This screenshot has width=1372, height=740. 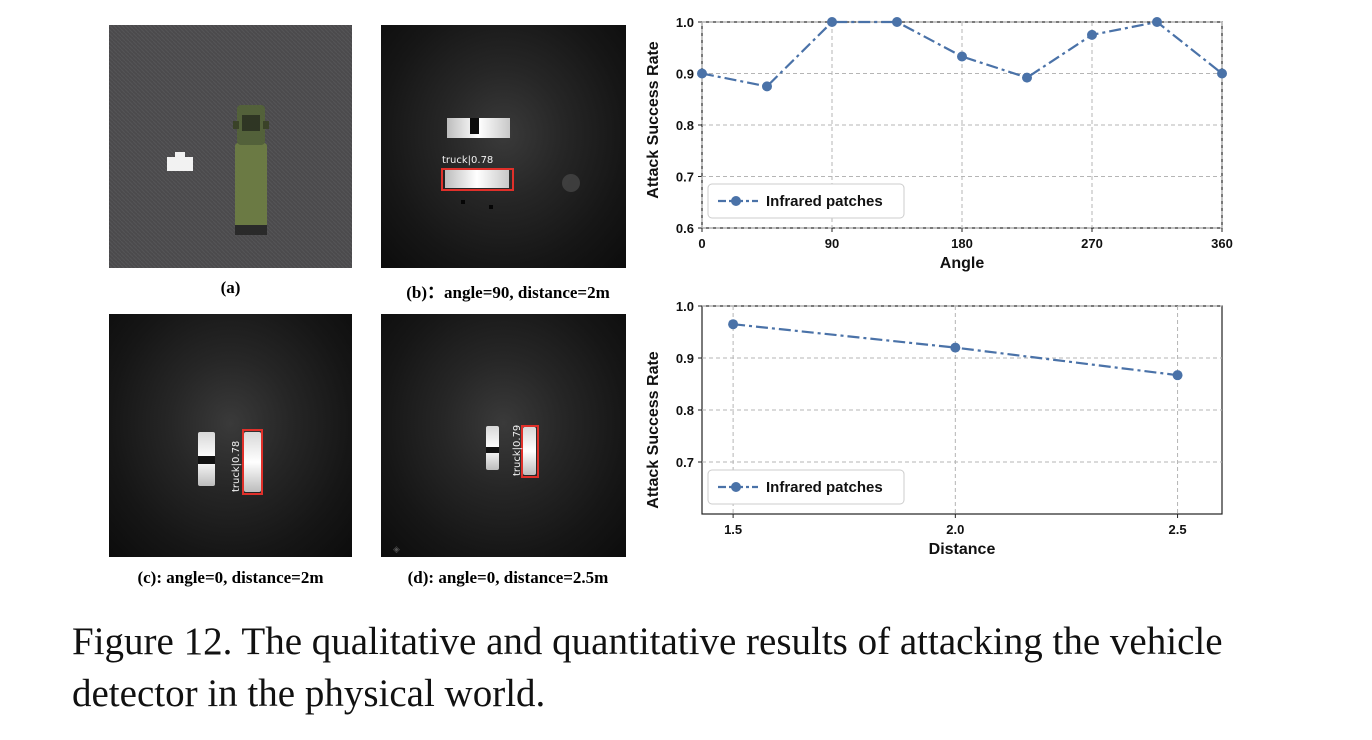 What do you see at coordinates (517, 450) in the screenshot?
I see `detection-label-d: truck|0.79` at bounding box center [517, 450].